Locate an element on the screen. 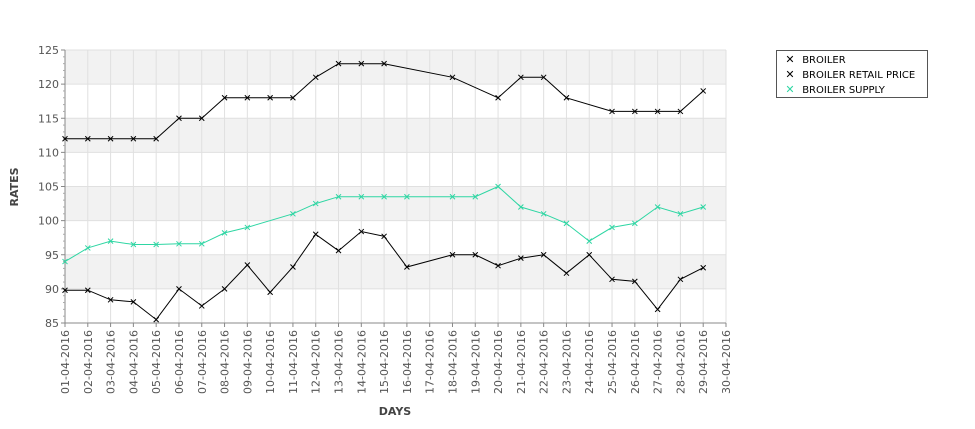 This screenshot has height=429, width=975. x-tick-label: 24-04-2016 is located at coordinates (589, 362).